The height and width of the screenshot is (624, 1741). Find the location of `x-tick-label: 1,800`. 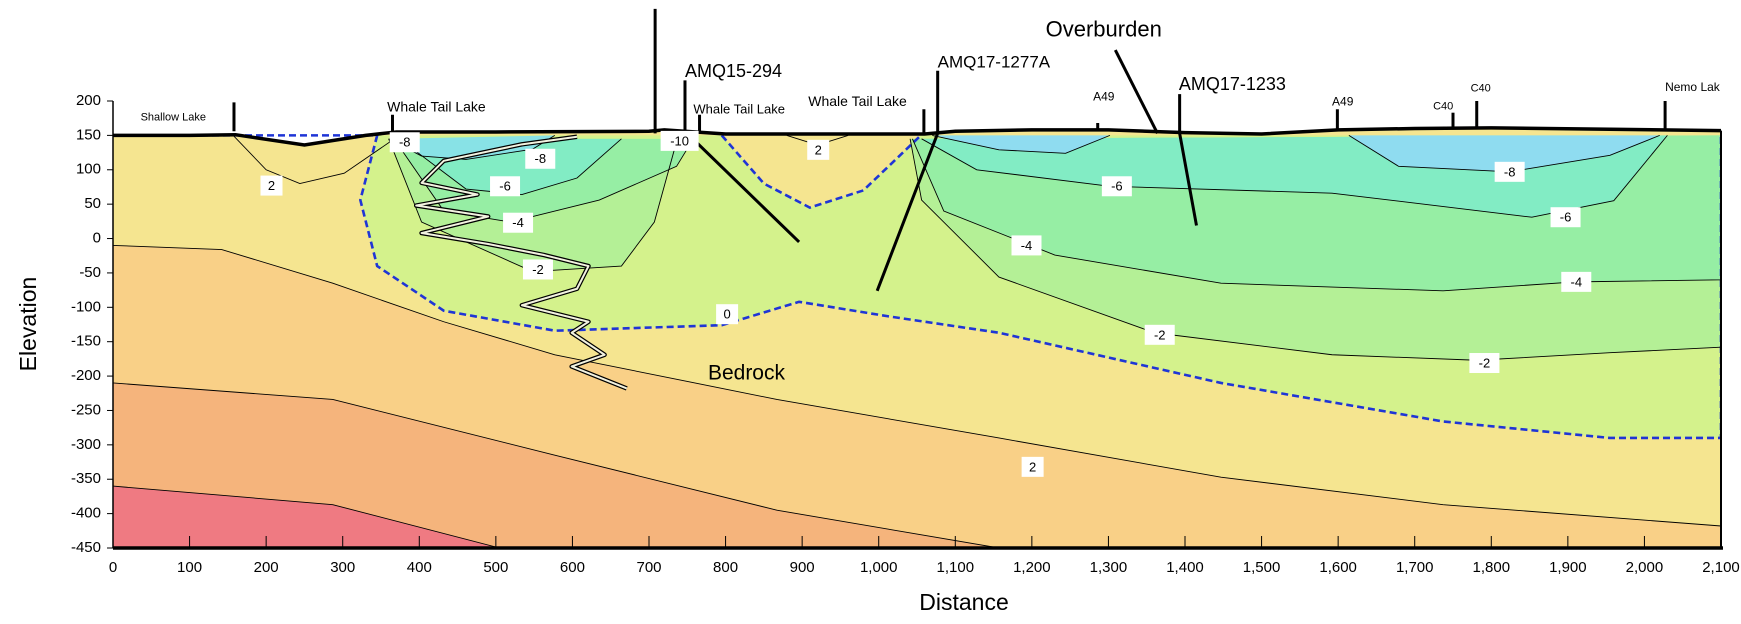

x-tick-label: 1,800 is located at coordinates (1492, 567).